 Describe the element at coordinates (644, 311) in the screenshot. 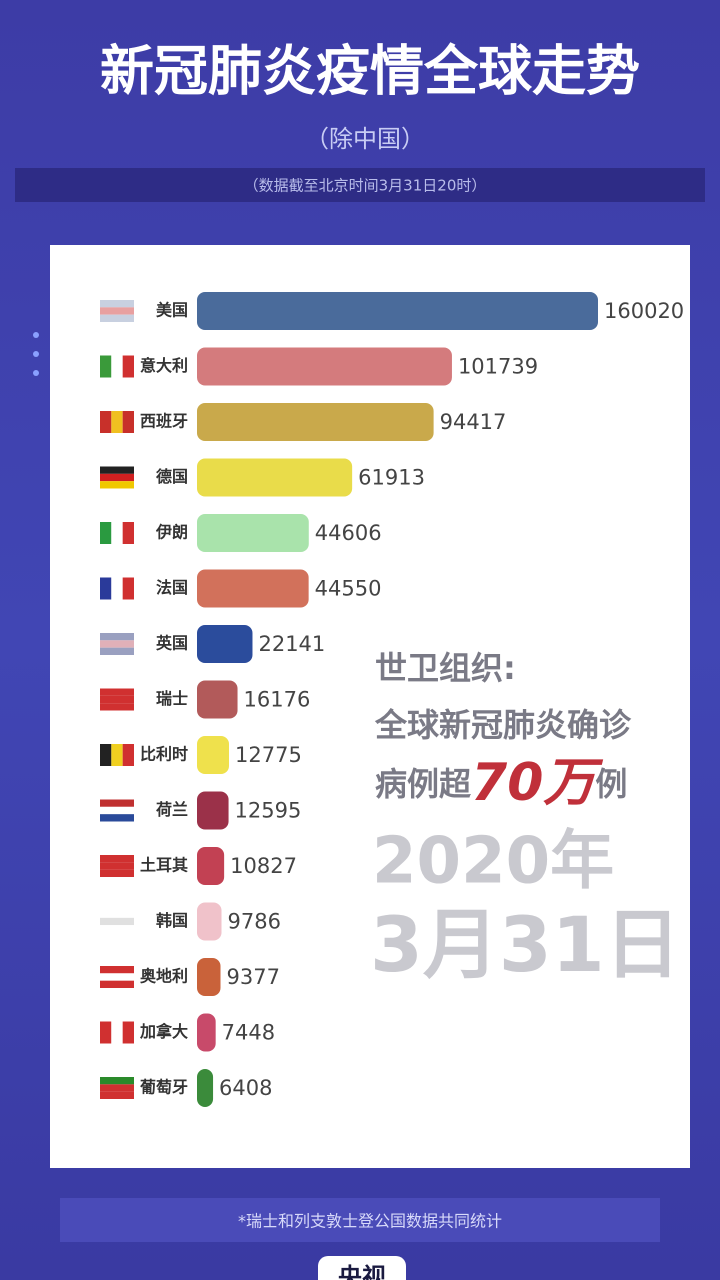

I see `value-label: 160020` at that location.